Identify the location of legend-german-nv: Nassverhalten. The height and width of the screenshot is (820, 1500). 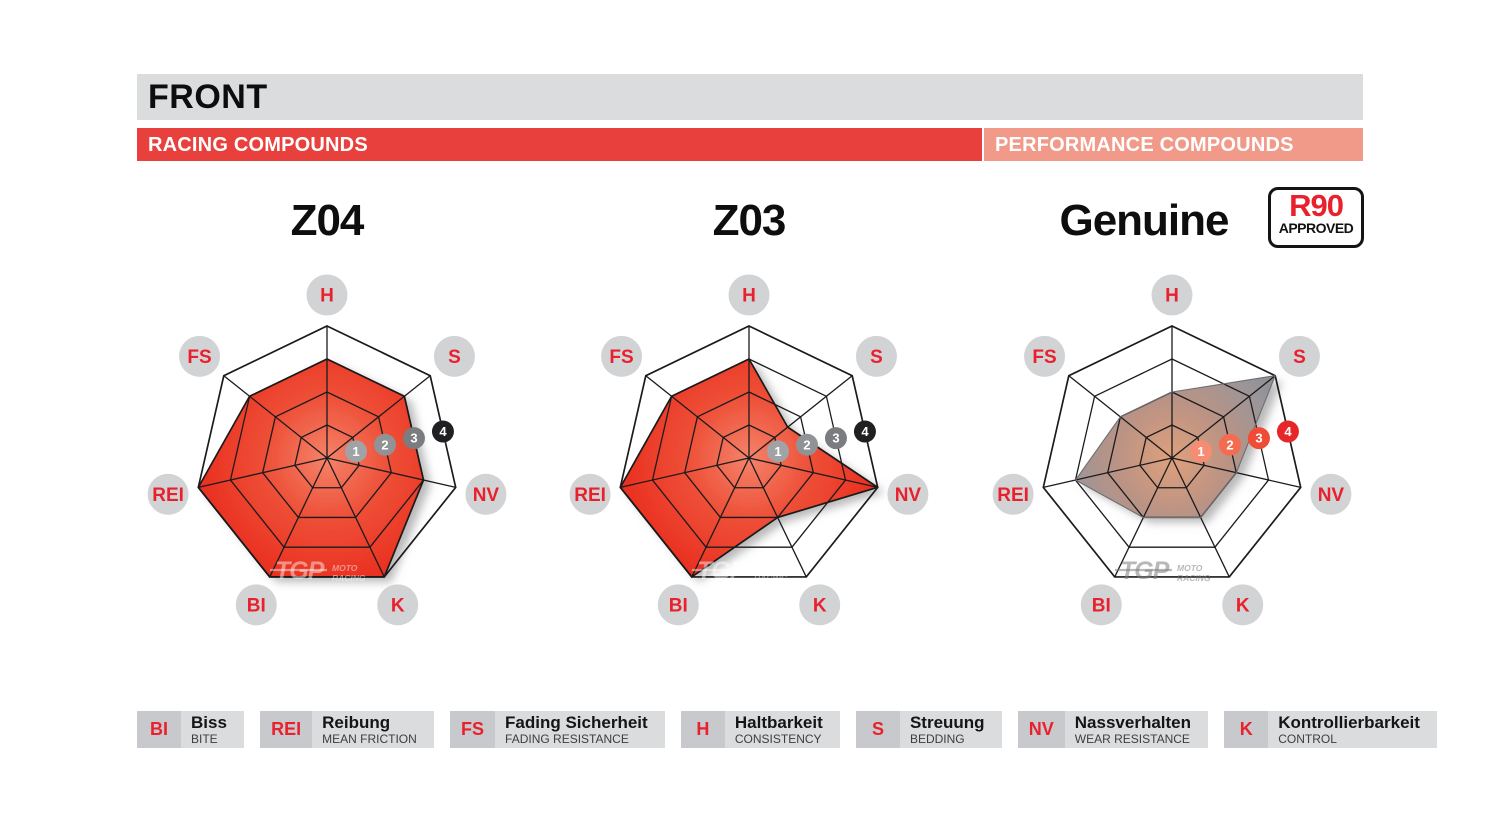
(1133, 722).